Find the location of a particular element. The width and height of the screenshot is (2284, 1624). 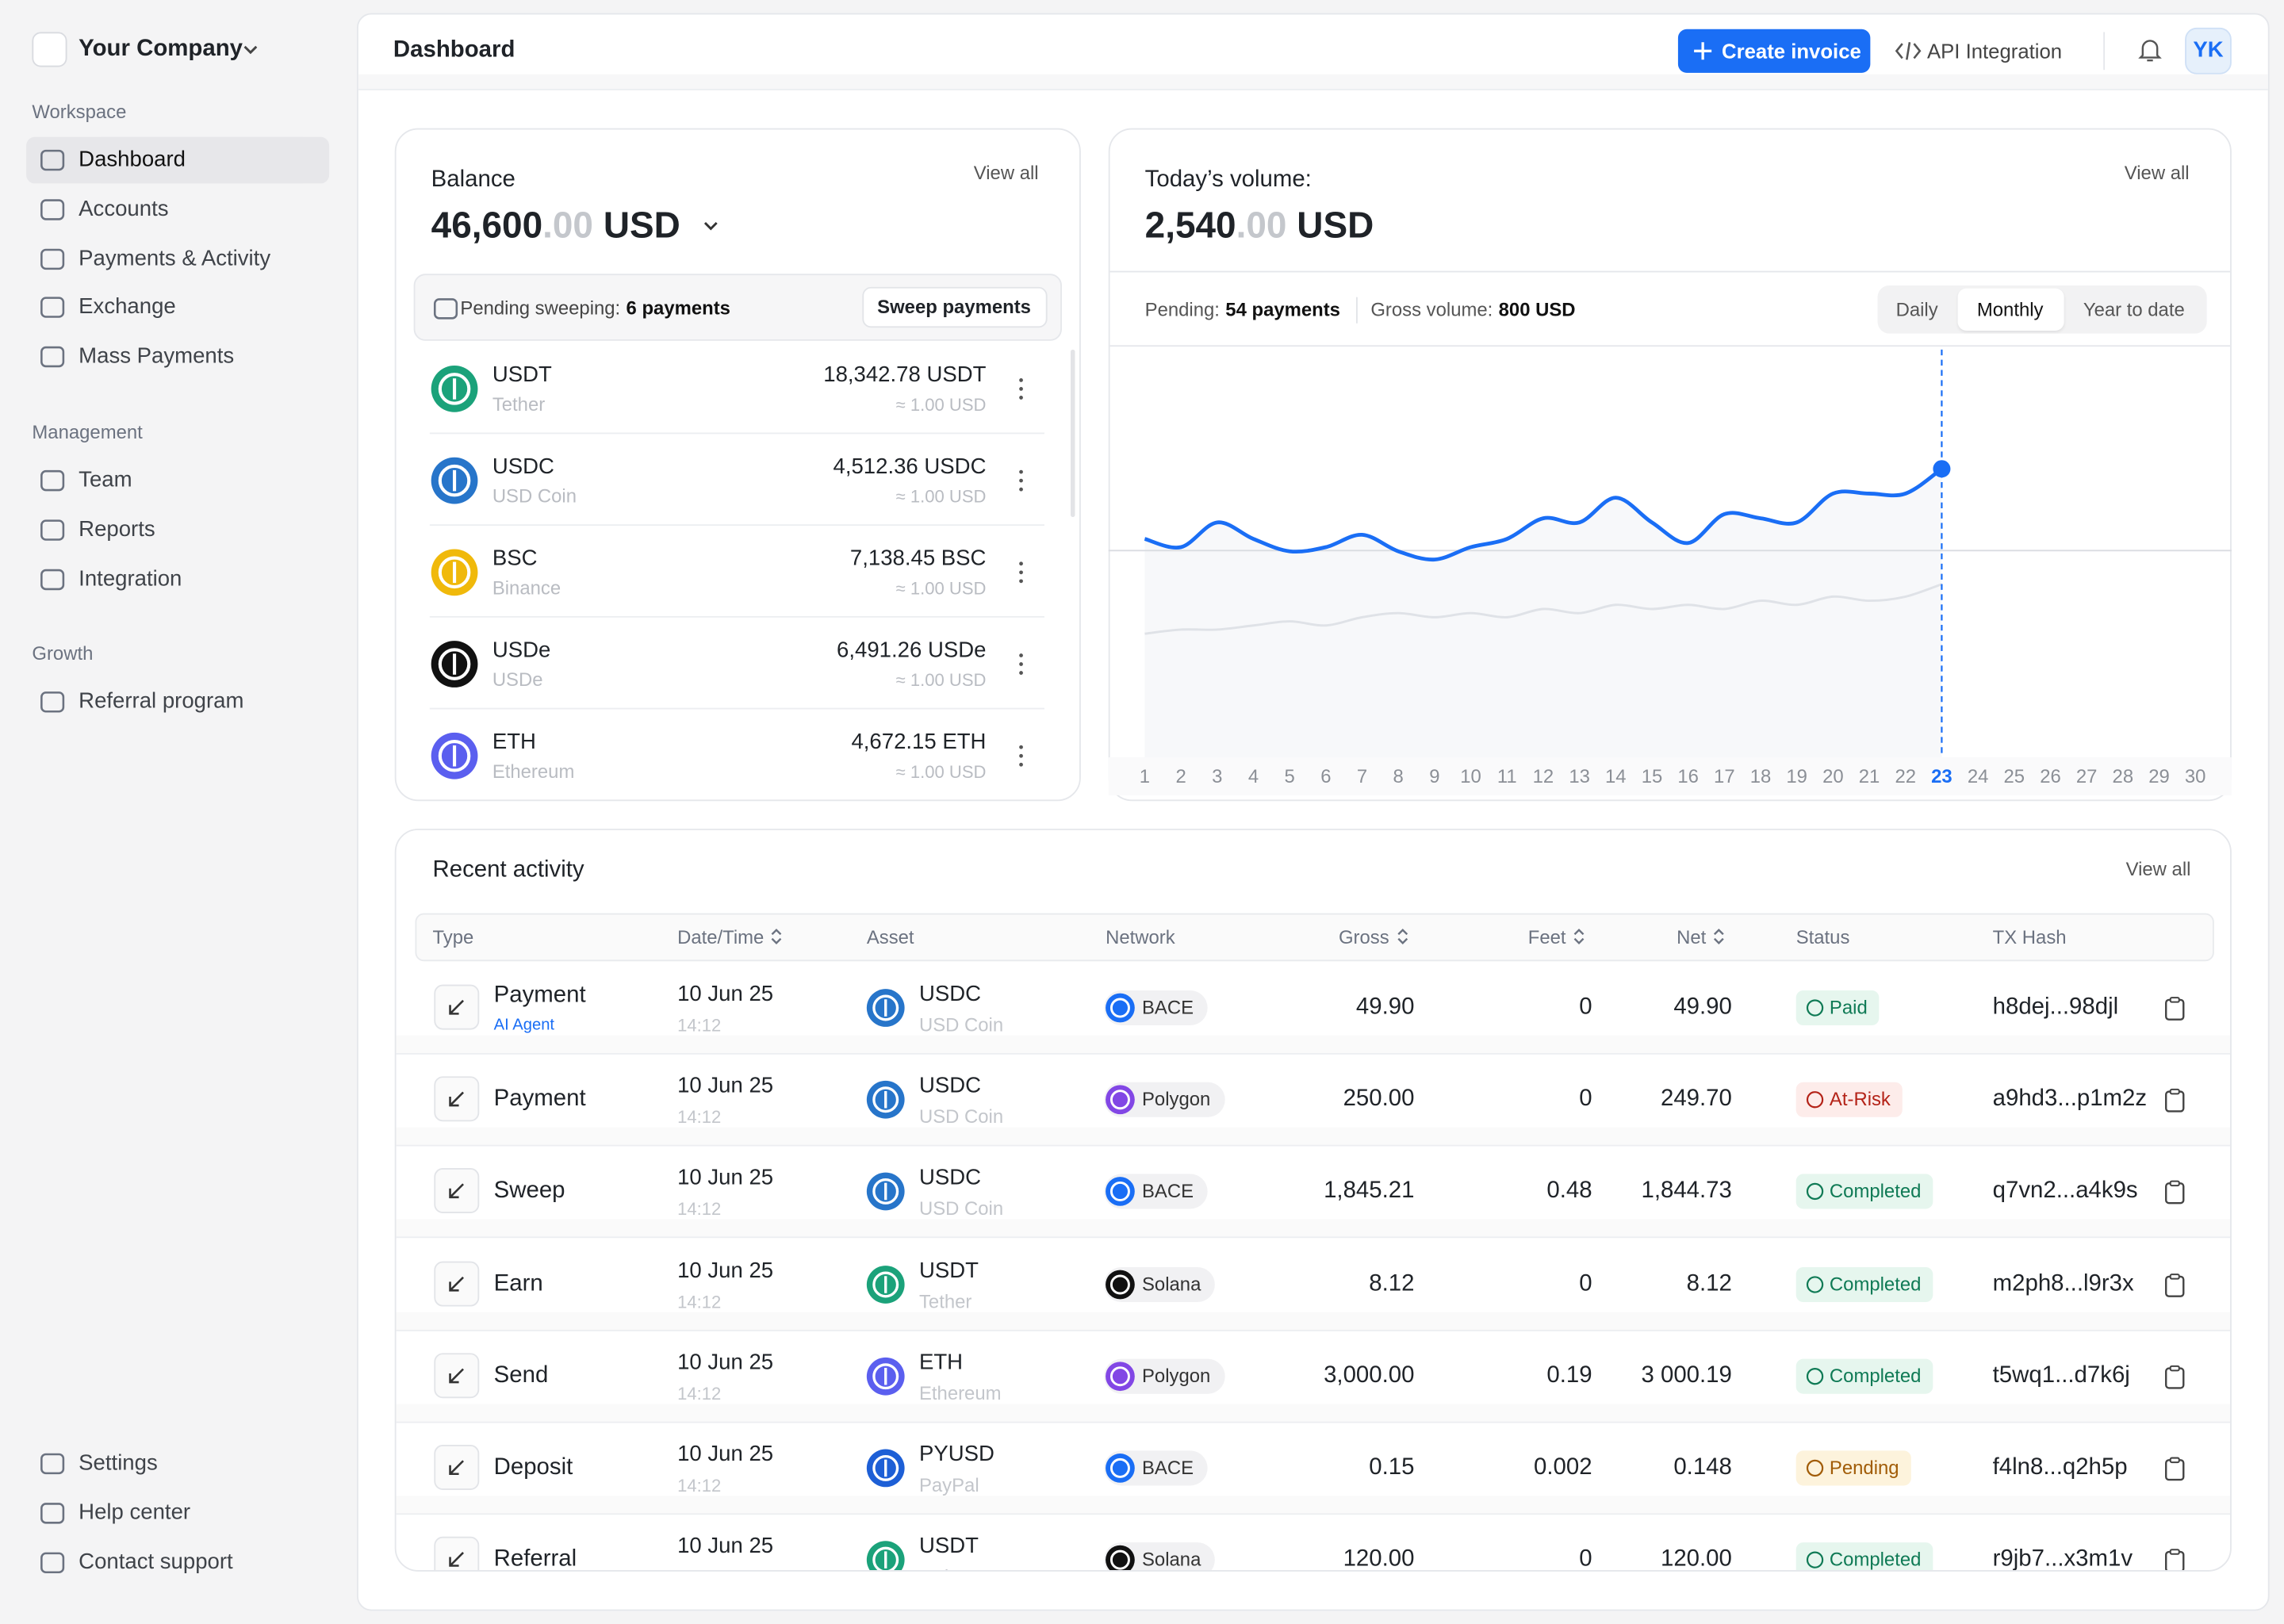

api-integration-link: API Integration is located at coordinates (1994, 51).